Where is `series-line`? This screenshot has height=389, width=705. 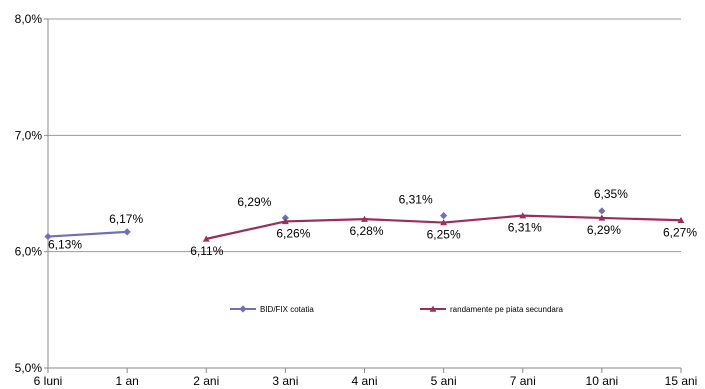
series-line is located at coordinates (87, 234).